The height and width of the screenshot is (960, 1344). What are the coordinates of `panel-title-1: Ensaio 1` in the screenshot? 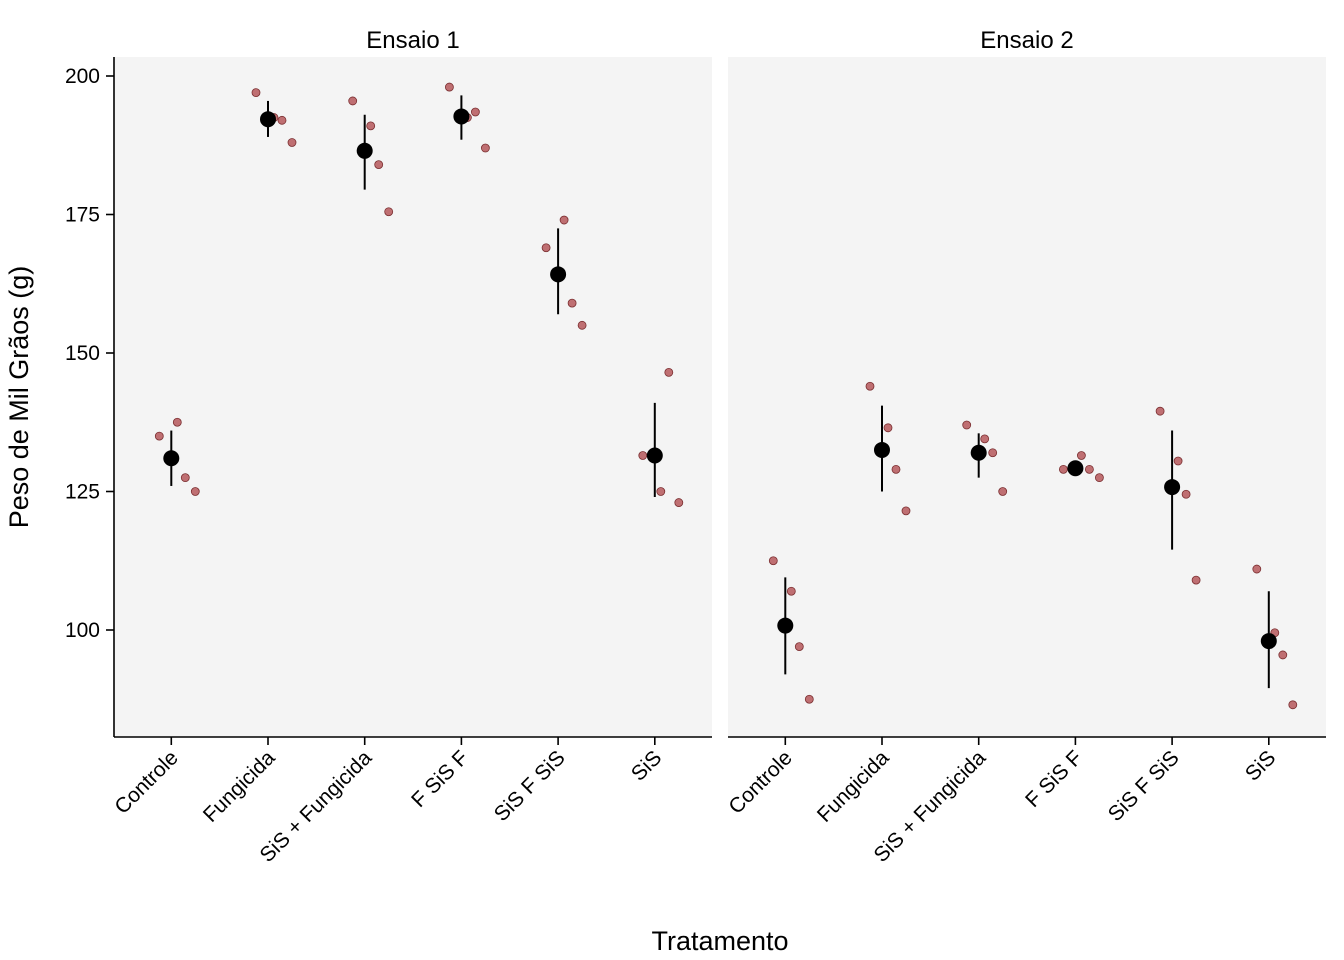 It's located at (412, 40).